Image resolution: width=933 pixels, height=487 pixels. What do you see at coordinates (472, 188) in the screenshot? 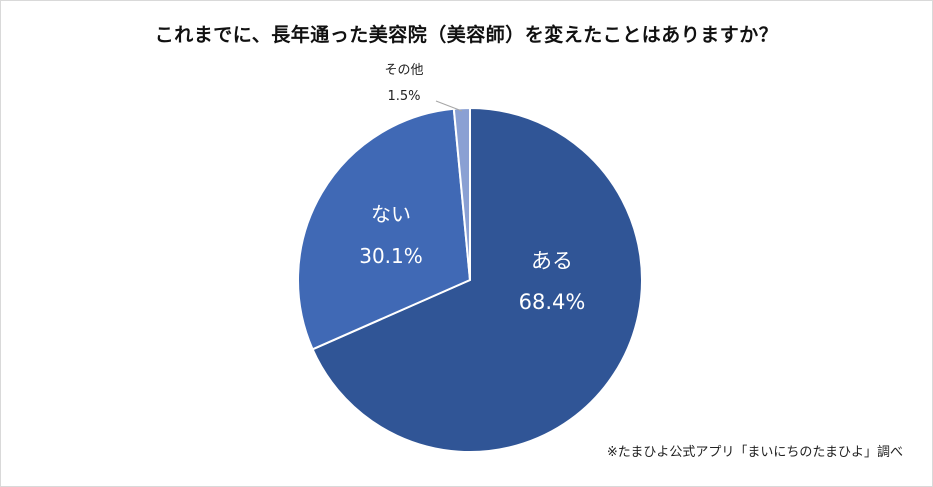
I see `pie-labels: ある 68.4% ない 30.1% その他 1.5%` at bounding box center [472, 188].